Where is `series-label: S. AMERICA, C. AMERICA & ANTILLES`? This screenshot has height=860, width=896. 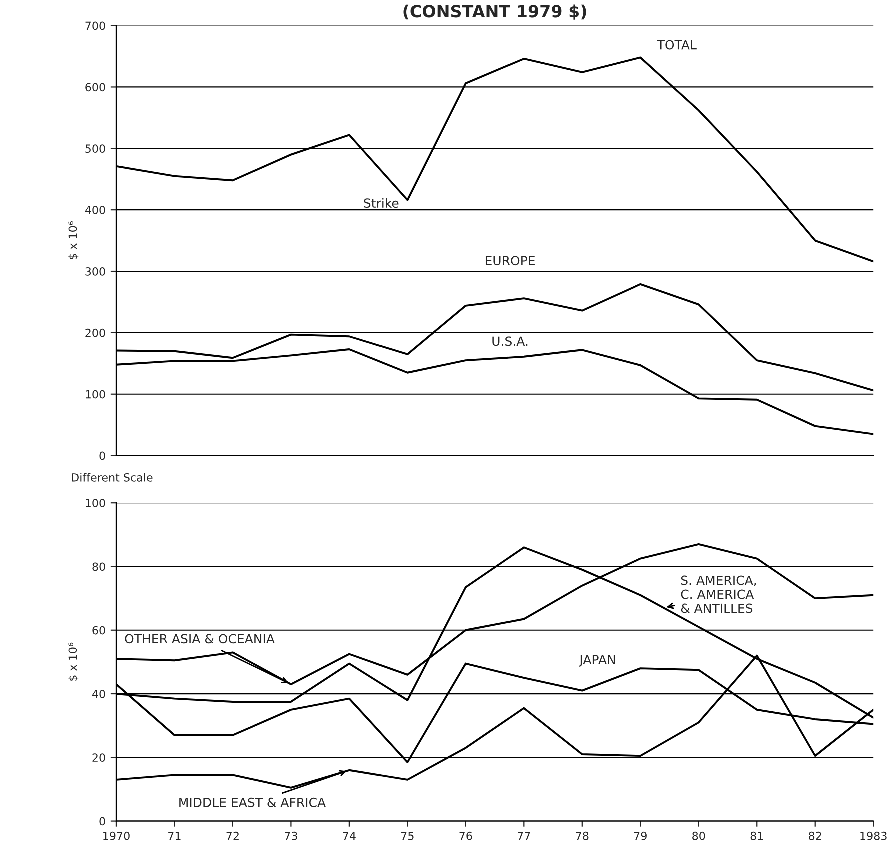
series-label: S. AMERICA, C. AMERICA & ANTILLES is located at coordinates (718, 595).